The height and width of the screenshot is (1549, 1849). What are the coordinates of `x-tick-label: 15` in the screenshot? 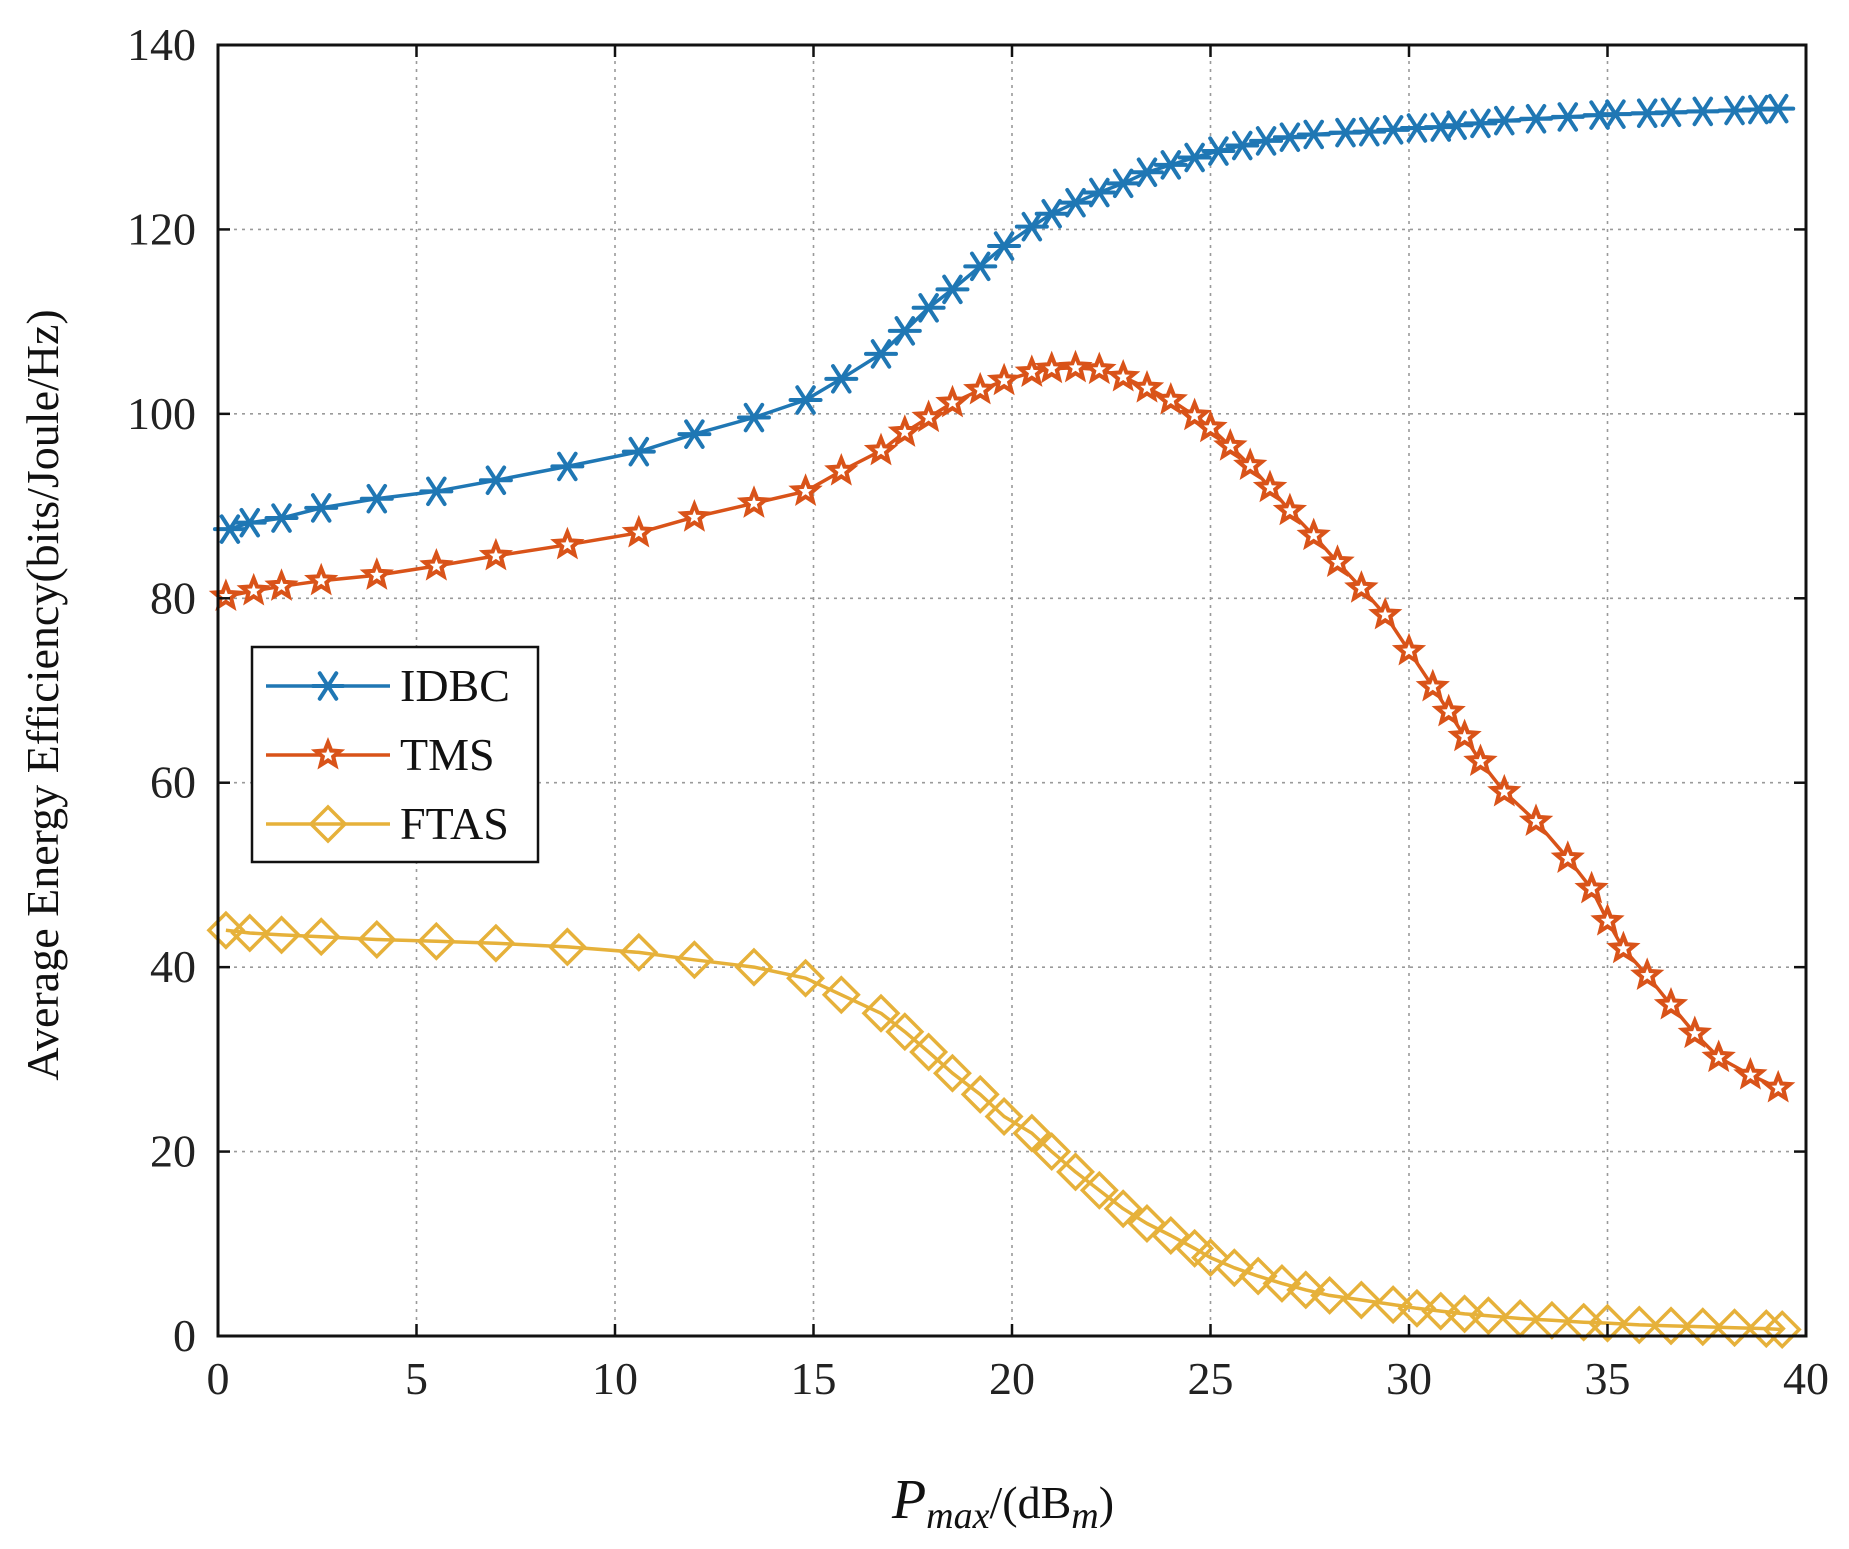 It's located at (814, 1378).